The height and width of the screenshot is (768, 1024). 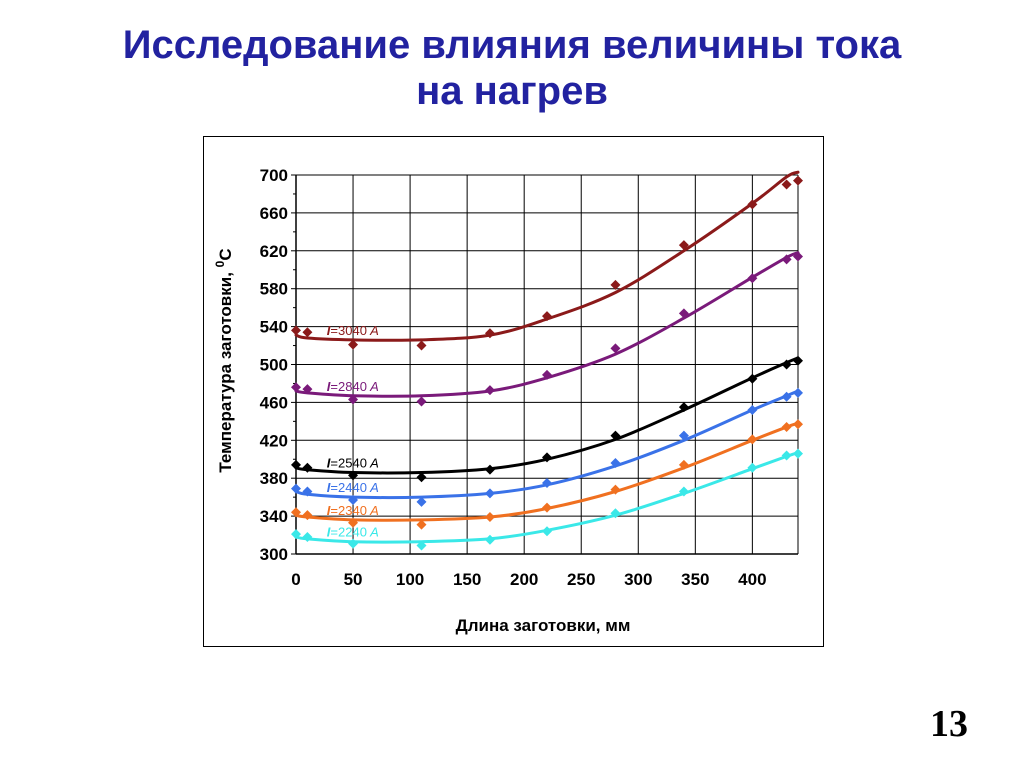 What do you see at coordinates (467, 579) in the screenshot?
I see `x-tick-label: 150` at bounding box center [467, 579].